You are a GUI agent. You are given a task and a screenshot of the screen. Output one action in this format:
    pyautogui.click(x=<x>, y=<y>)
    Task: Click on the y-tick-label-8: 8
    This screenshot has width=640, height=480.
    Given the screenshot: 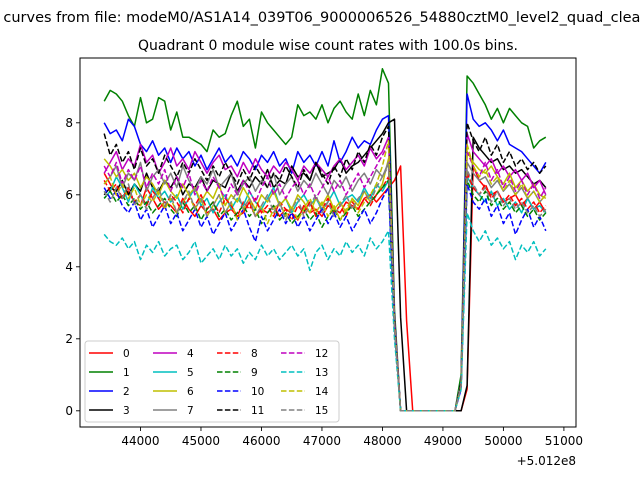 What is the action you would take?
    pyautogui.click(x=69, y=123)
    